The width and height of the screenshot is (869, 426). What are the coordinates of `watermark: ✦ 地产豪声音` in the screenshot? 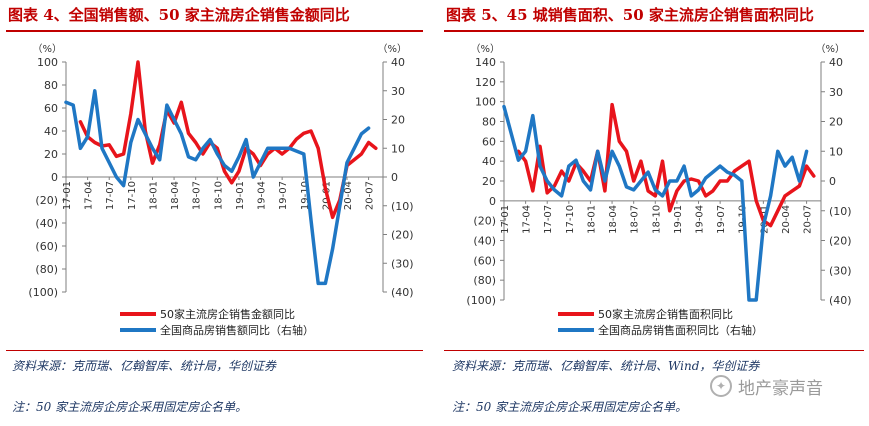 It's located at (766, 386).